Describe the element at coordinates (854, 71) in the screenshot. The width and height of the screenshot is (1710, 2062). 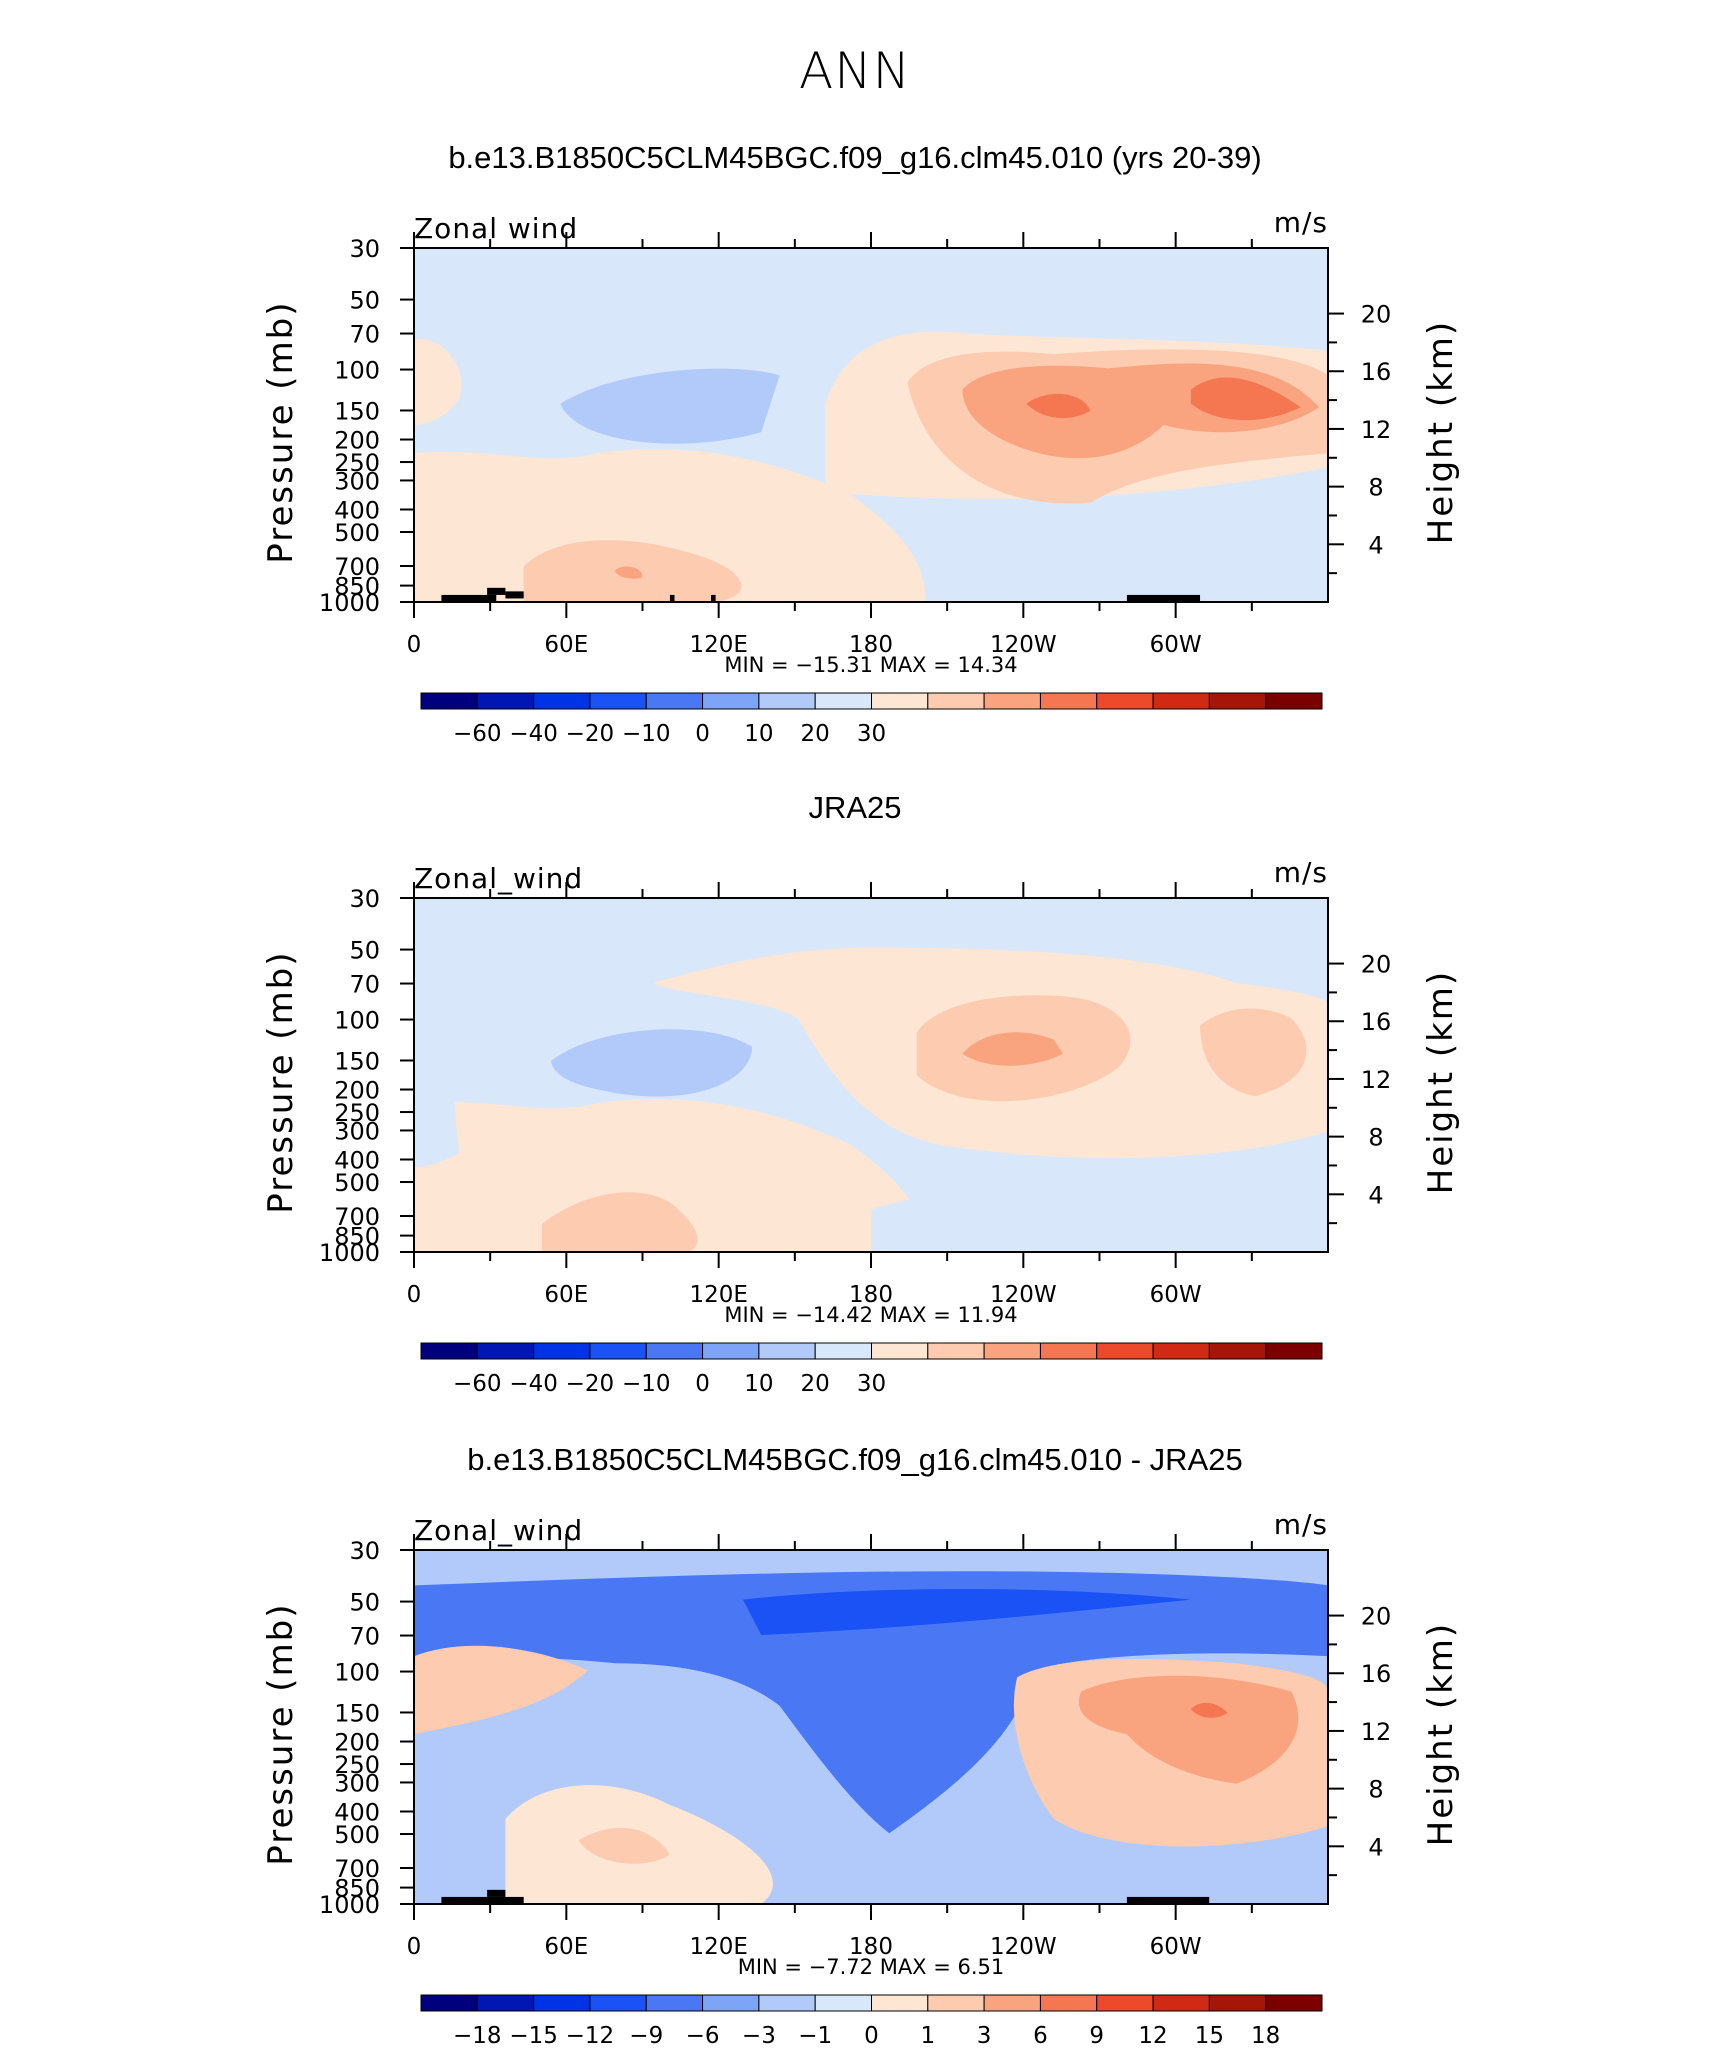
I see `page-title: ANN` at that location.